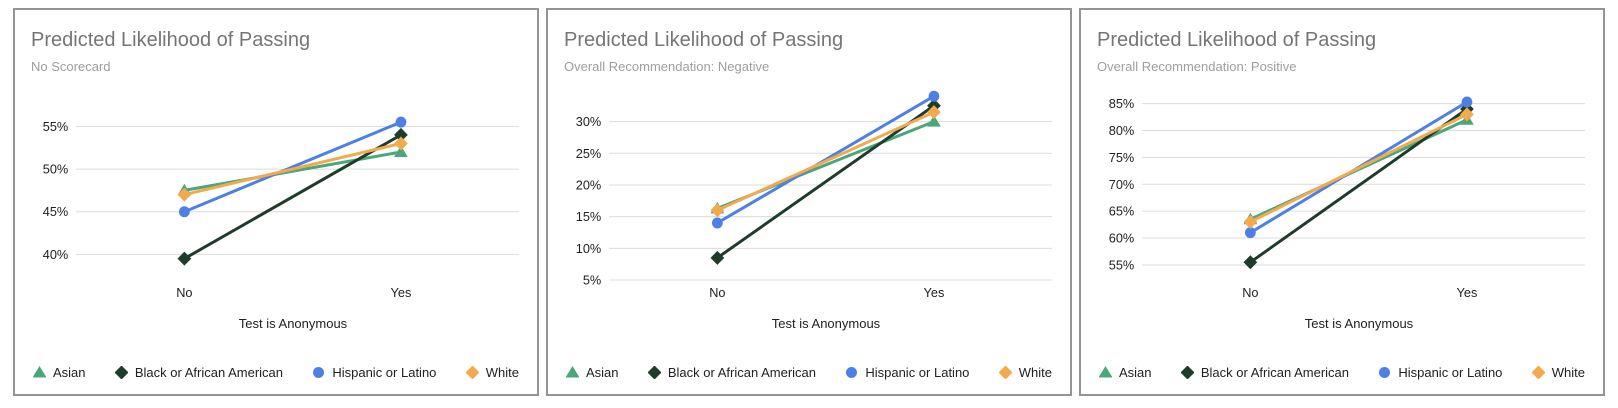 The height and width of the screenshot is (408, 1618). I want to click on svg-text: 75%, so click(1121, 157).